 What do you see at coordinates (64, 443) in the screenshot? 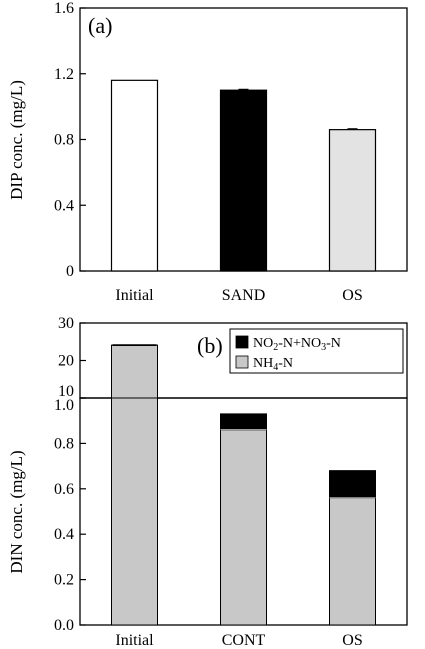
I see `panel-b-lower-y-tick-label: 0.8` at bounding box center [64, 443].